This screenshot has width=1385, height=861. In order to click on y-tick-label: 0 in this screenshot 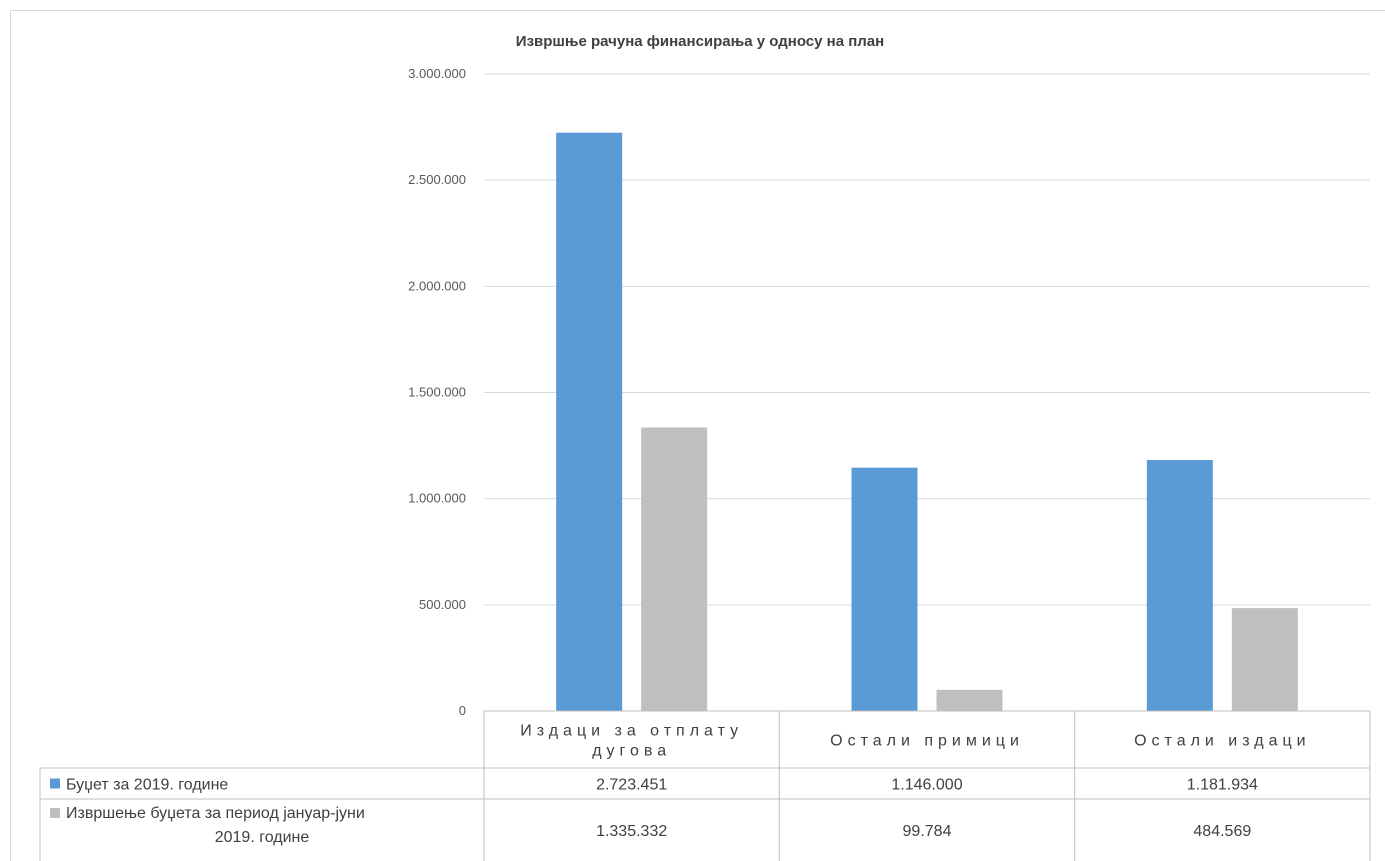, I will do `click(462, 710)`.